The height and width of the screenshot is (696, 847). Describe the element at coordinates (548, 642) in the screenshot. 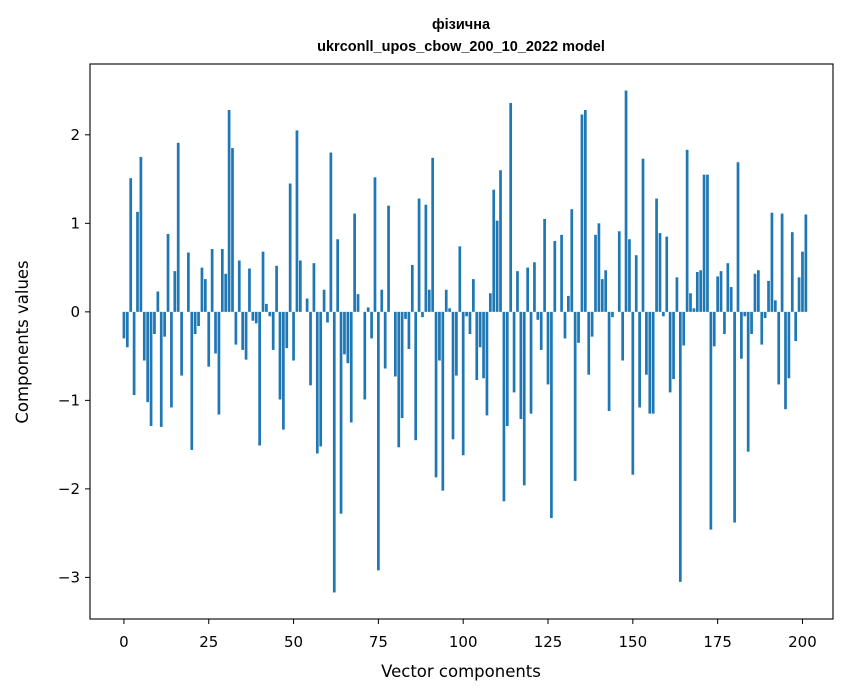

I see `x-tick-label: 125` at that location.